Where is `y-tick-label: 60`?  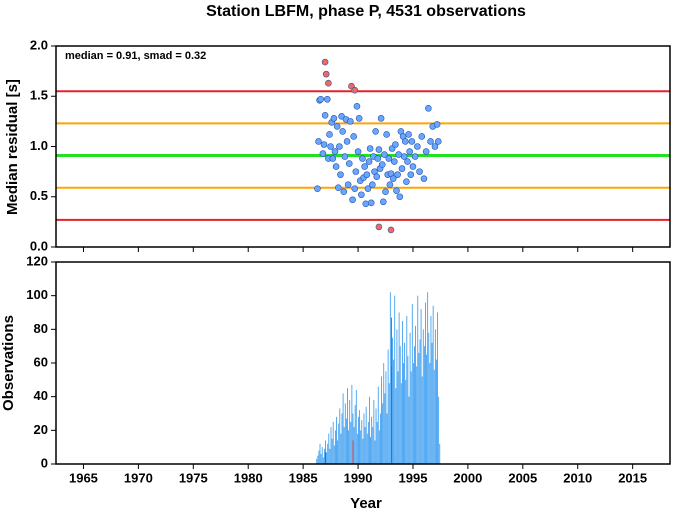 y-tick-label: 60 is located at coordinates (41, 361).